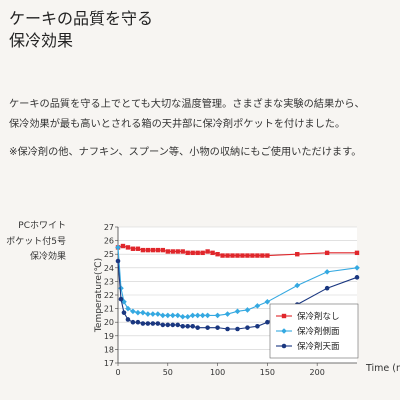 The width and height of the screenshot is (400, 400). What do you see at coordinates (117, 372) in the screenshot?
I see `x-tick-label: 0` at bounding box center [117, 372].